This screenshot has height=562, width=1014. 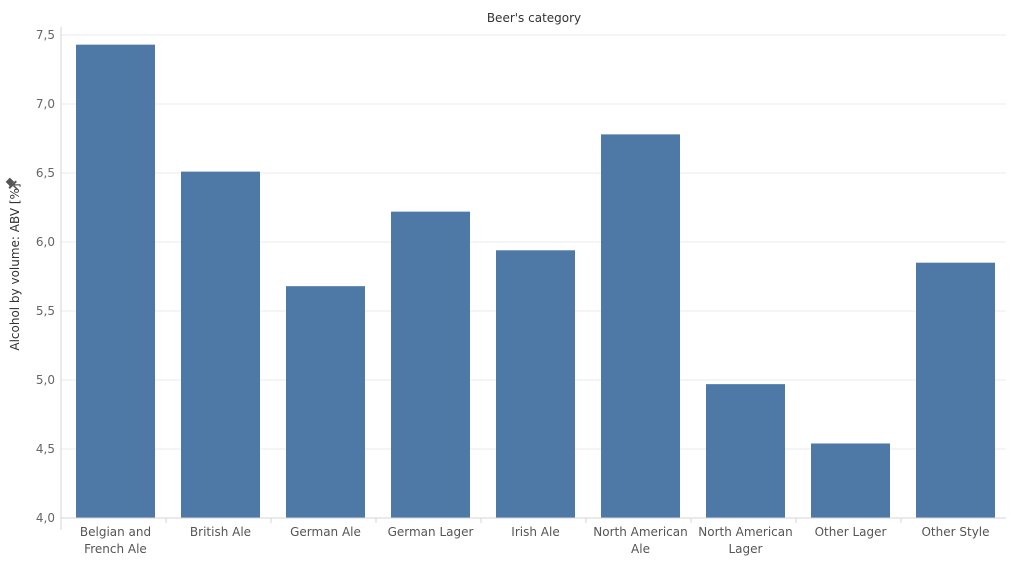 I want to click on x-category-label: Irish Ale, so click(x=535, y=532).